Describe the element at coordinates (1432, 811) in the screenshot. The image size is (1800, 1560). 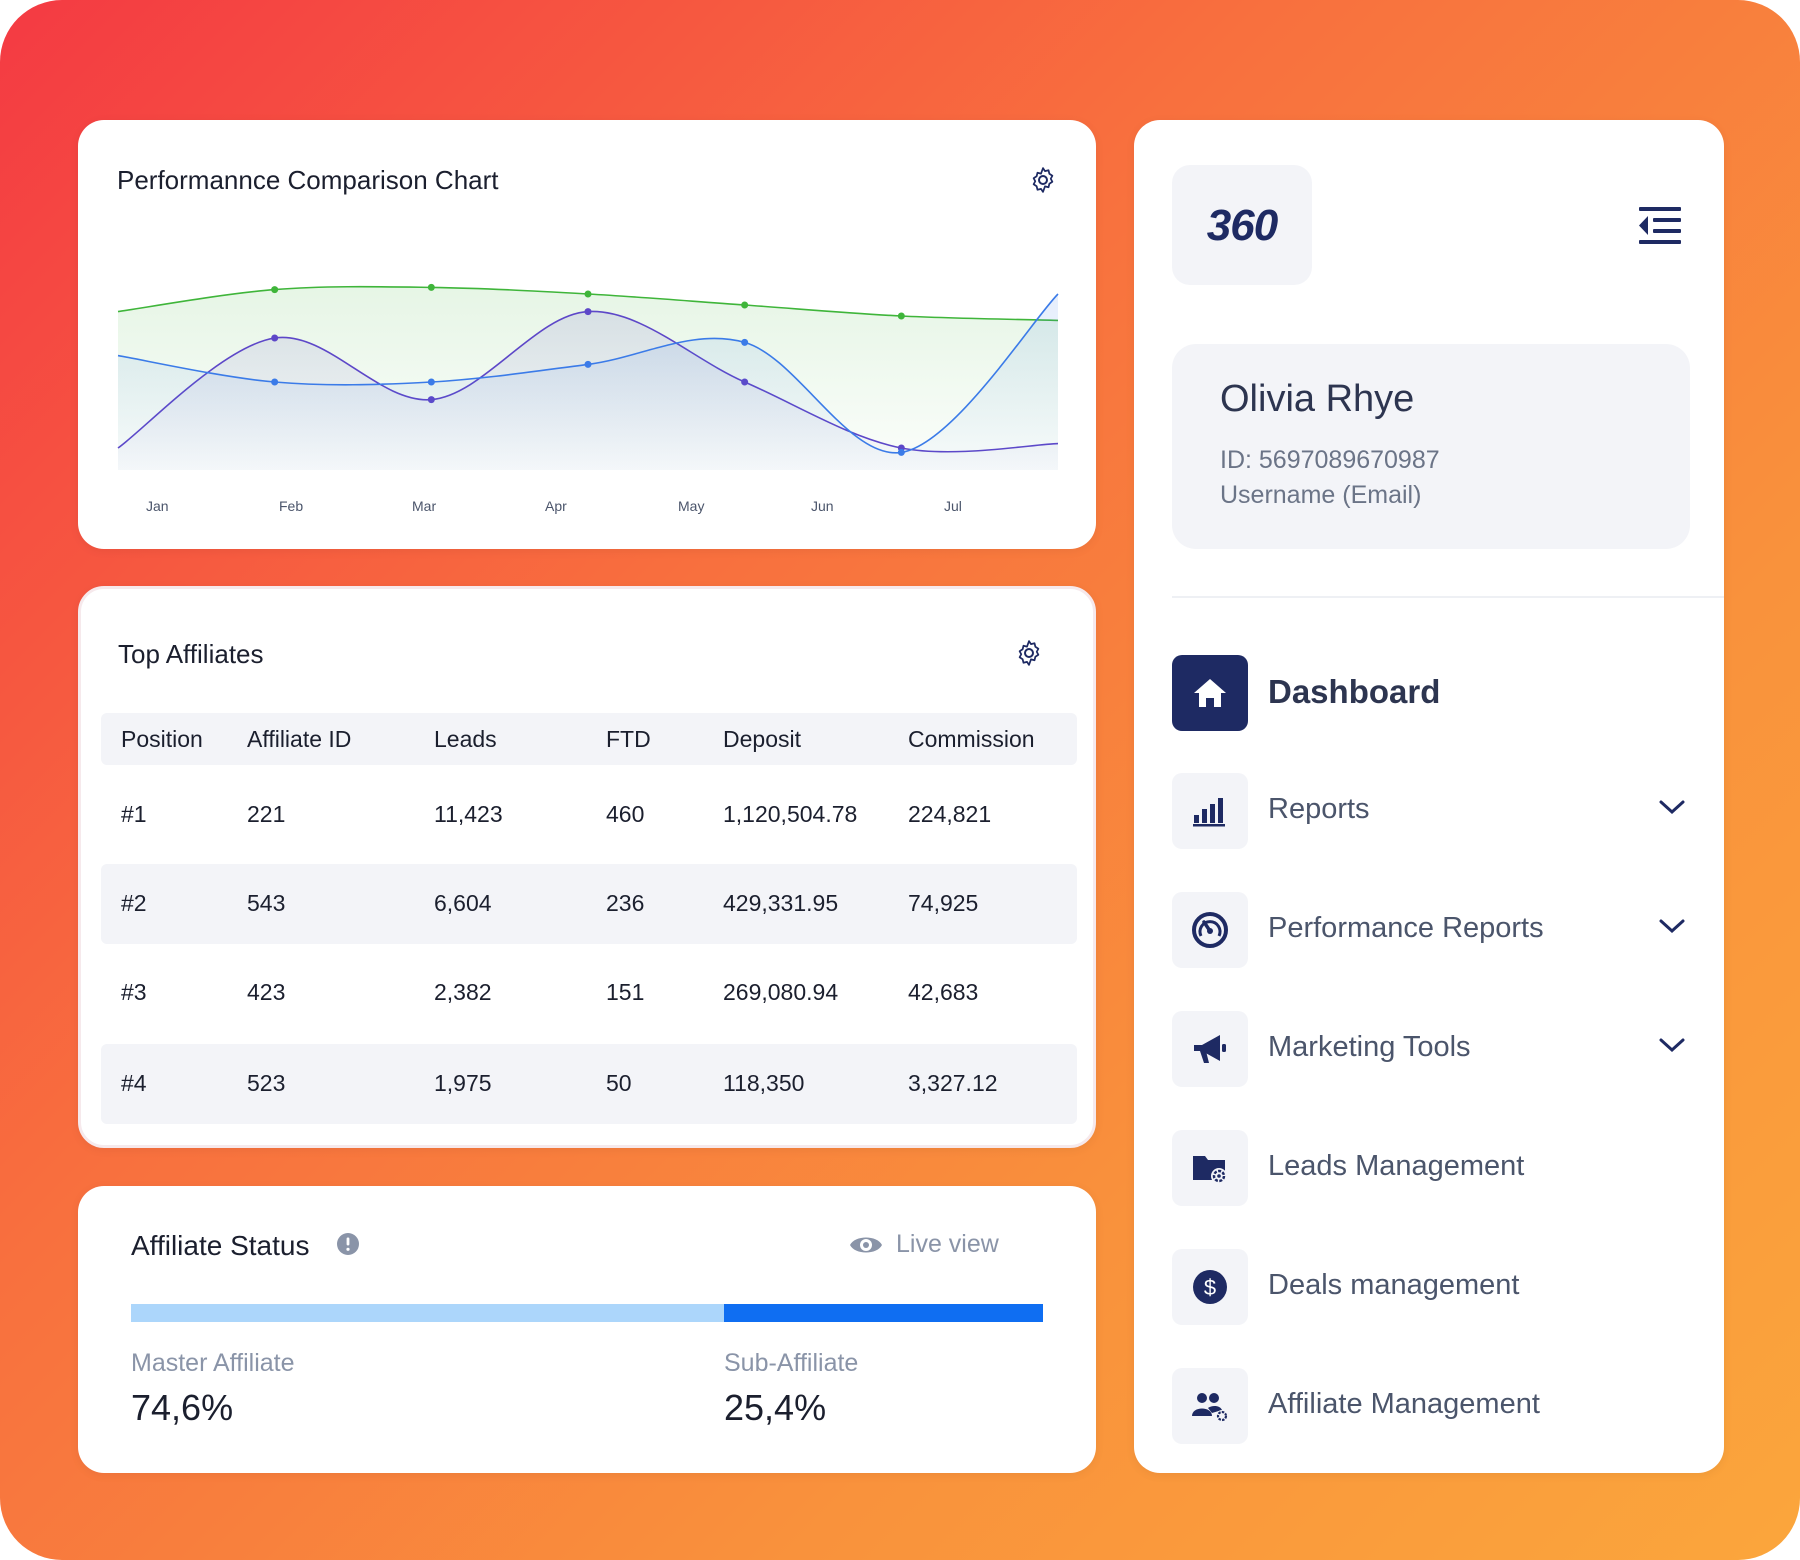
I see `nav-item-reports: Reports` at that location.